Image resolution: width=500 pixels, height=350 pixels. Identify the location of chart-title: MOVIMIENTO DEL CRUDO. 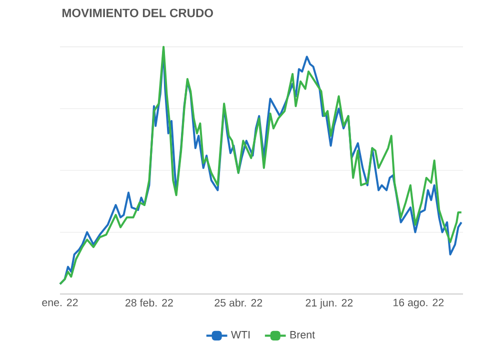
(137, 13).